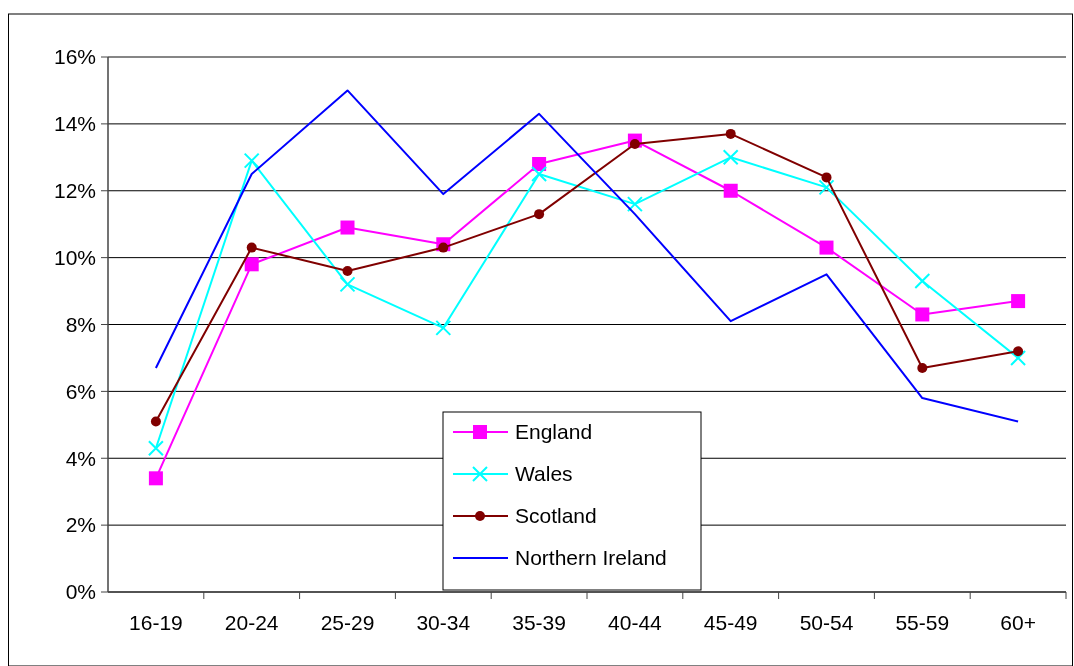 The image size is (1074, 666). I want to click on y-tick-label: 14%, so click(74, 124).